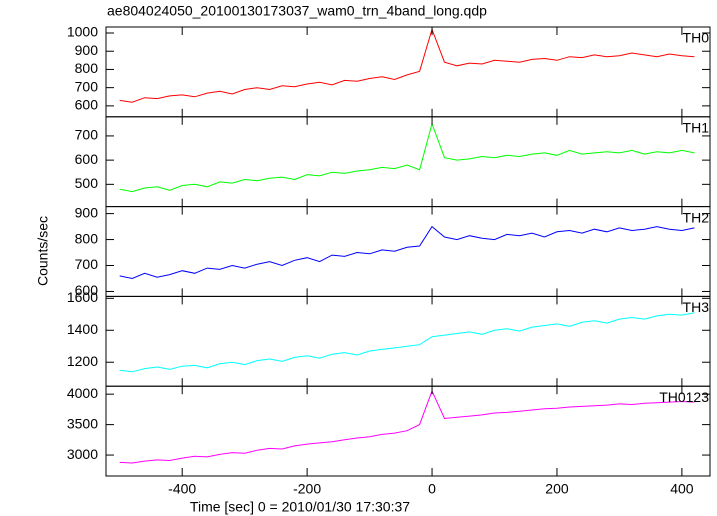 The height and width of the screenshot is (516, 717). I want to click on x-tick-label: 0, so click(432, 489).